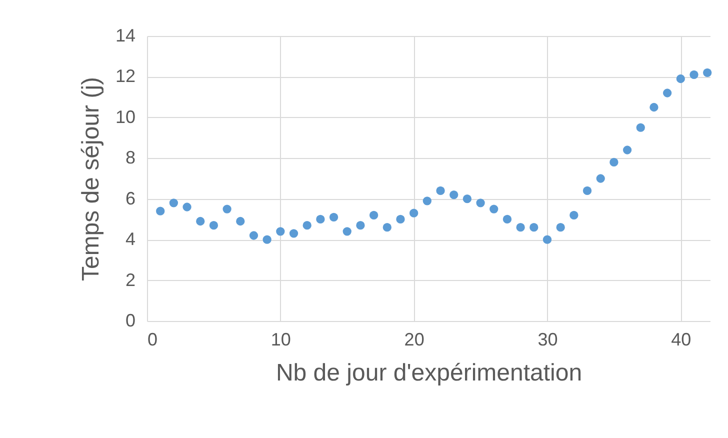 Image resolution: width=728 pixels, height=438 pixels. Describe the element at coordinates (280, 340) in the screenshot. I see `x-tick-label: 10` at that location.